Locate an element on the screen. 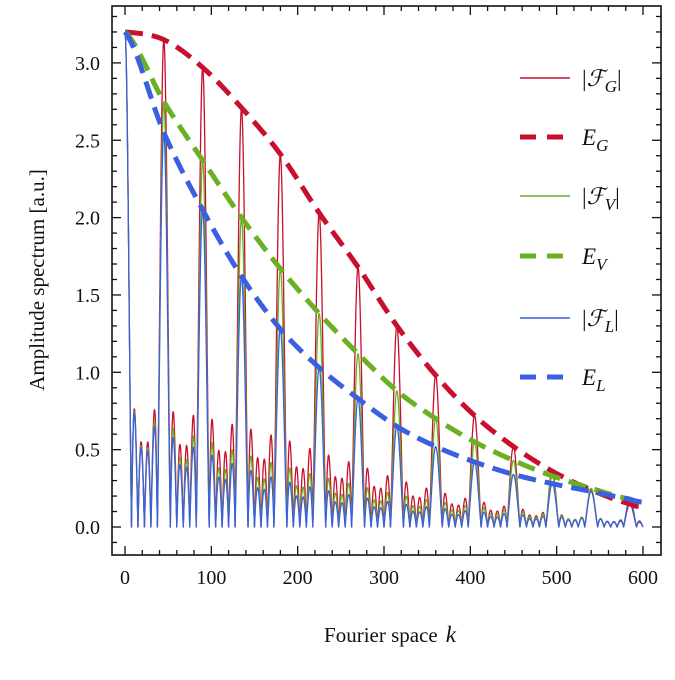  y-tick-label: 2.5 is located at coordinates (87, 141).